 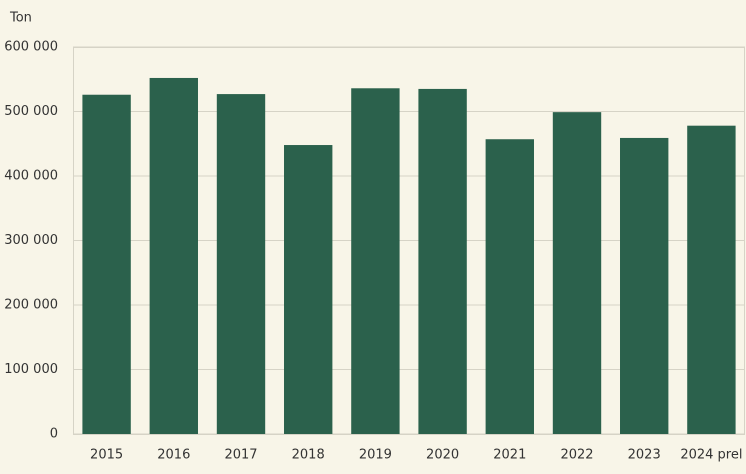 I want to click on x-tick-label: 2016, so click(x=173, y=455).